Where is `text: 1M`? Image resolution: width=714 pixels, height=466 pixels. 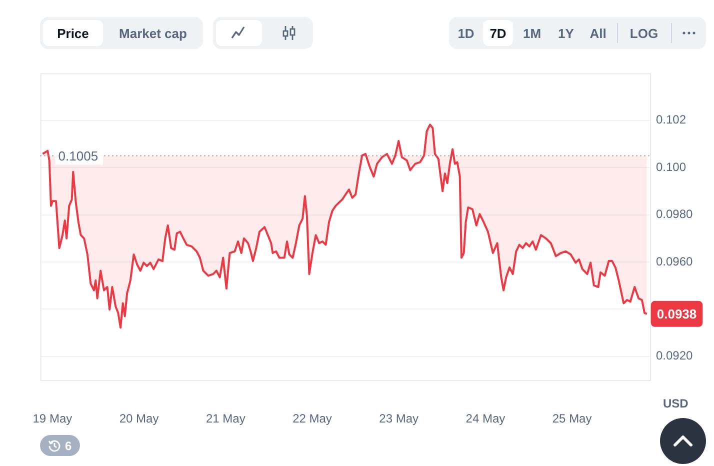 text: 1M is located at coordinates (532, 33).